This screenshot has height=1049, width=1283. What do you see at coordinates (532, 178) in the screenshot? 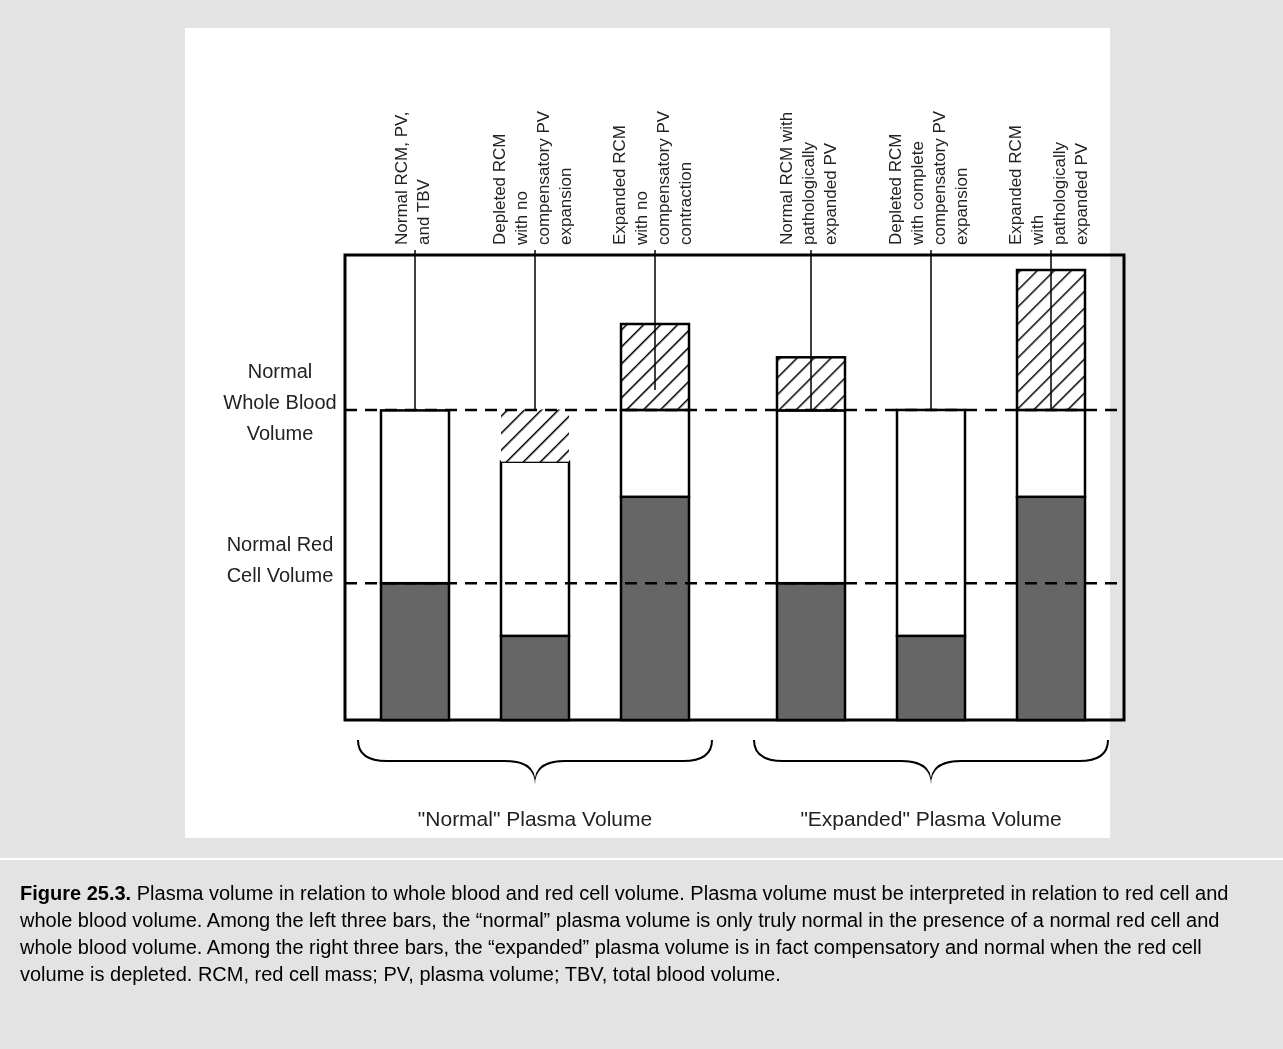
I see `x-tick-label: Depleted RCM with no compensatory PV expansion` at bounding box center [532, 178].